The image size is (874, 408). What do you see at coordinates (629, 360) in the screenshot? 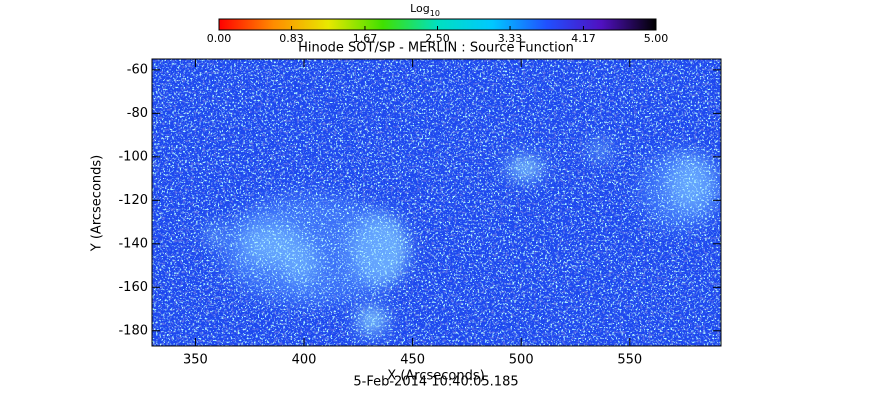
I see `x-tick-label: 550` at bounding box center [629, 360].